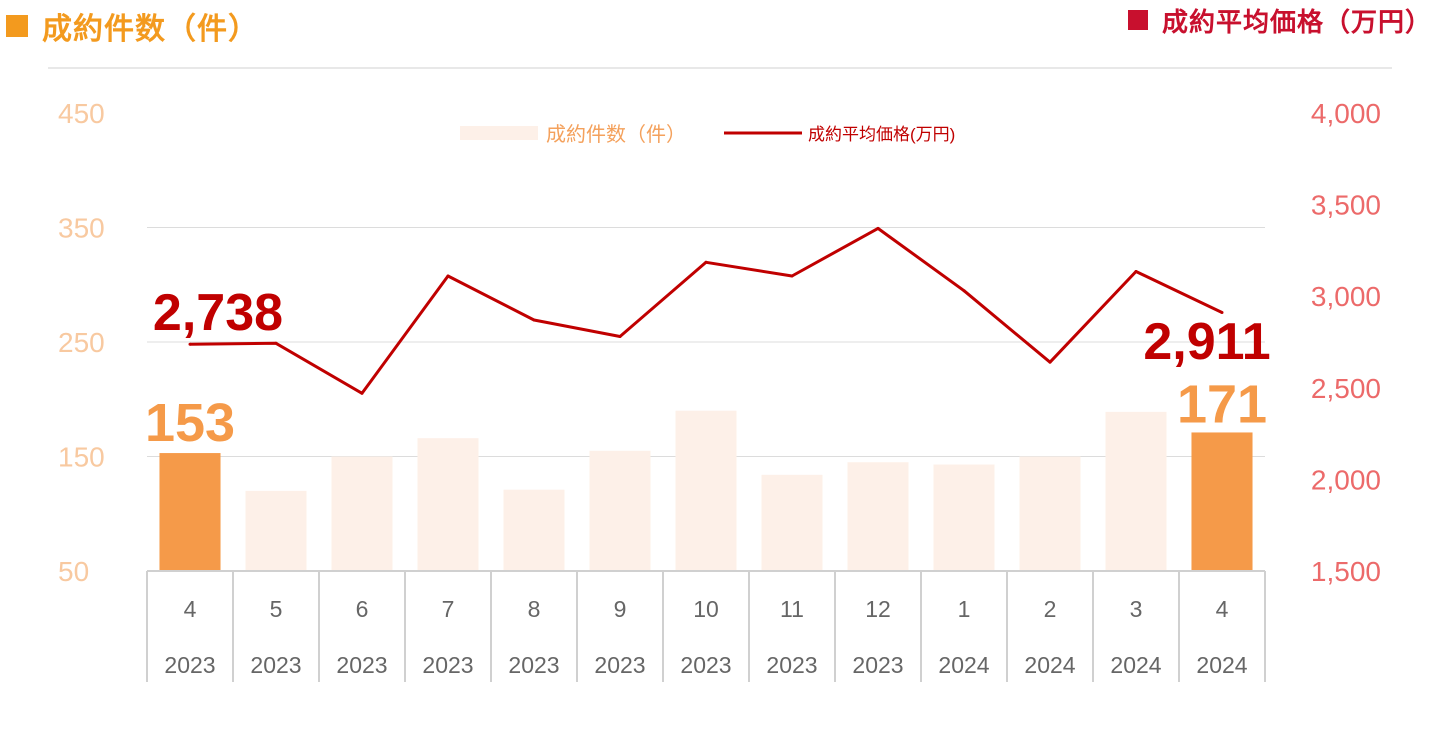 The image size is (1440, 738). Describe the element at coordinates (499, 133) in the screenshot. I see `legend-bar-swatch` at that location.